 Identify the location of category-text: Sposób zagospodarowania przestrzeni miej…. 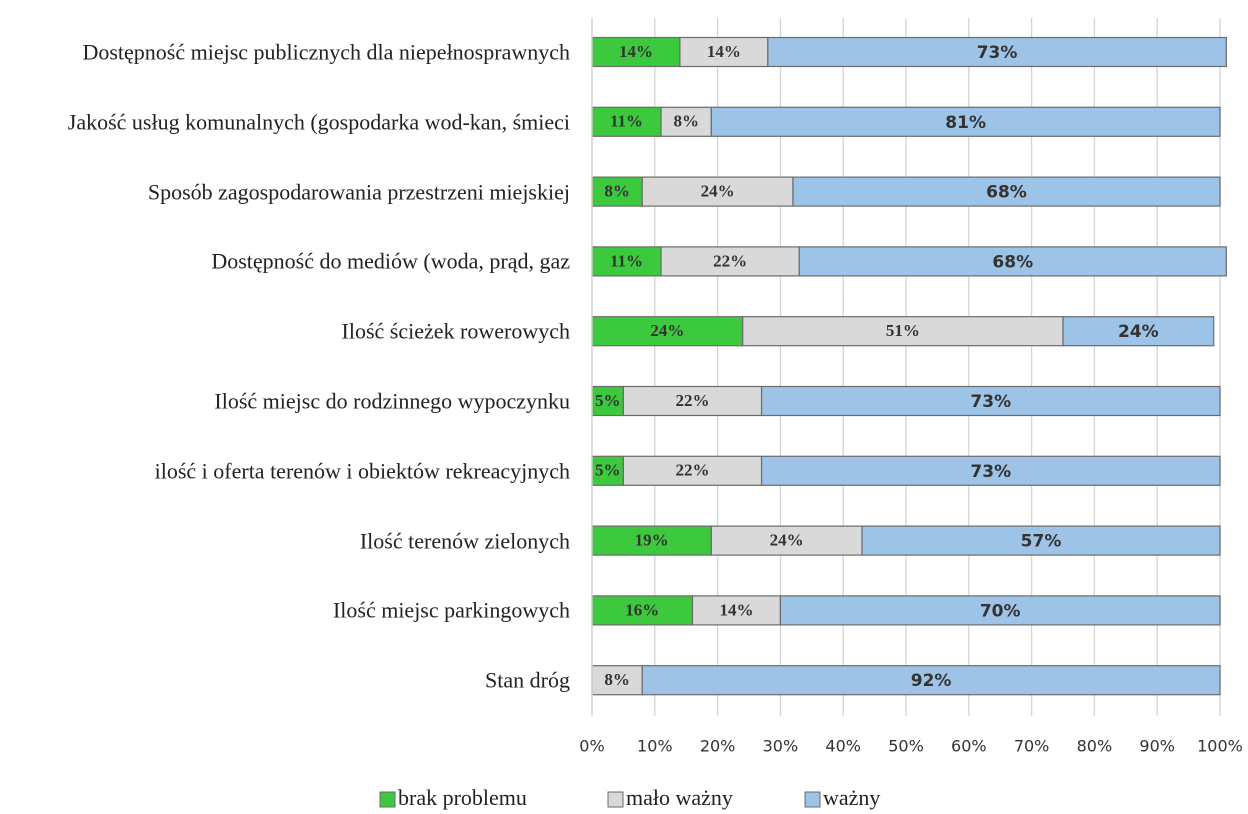
(358, 192).